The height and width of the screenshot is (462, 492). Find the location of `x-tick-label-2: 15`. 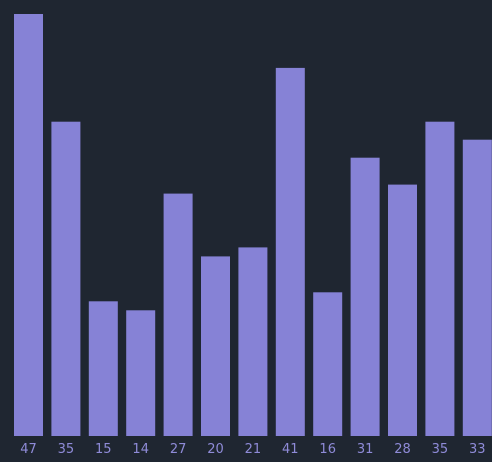

x-tick-label-2: 15 is located at coordinates (103, 449).